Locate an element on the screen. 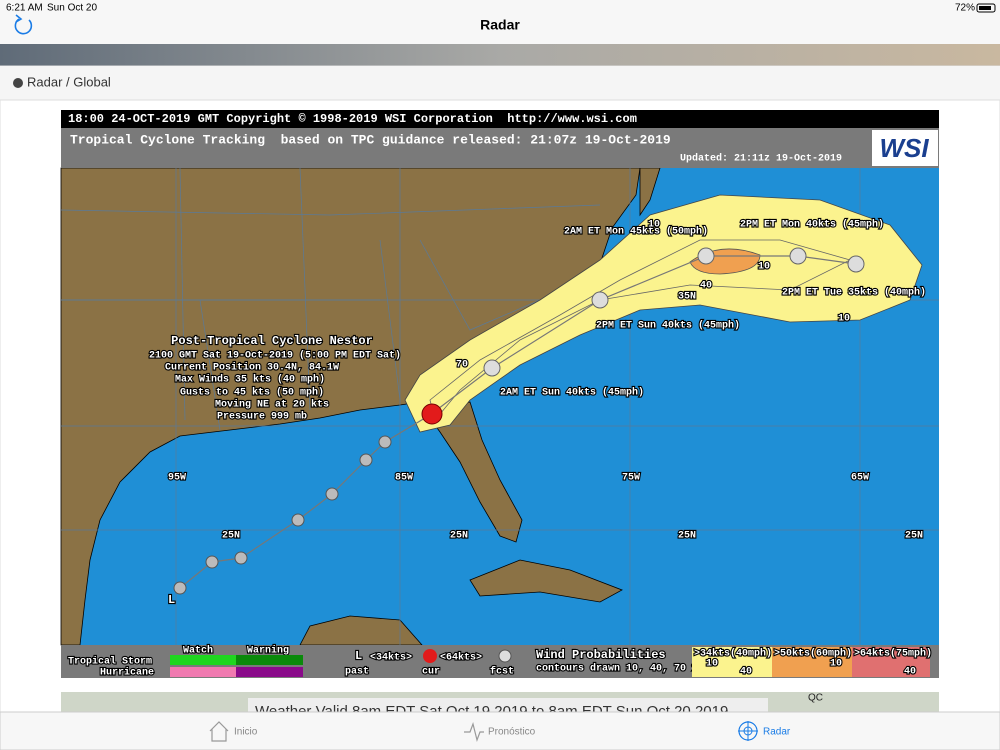 The image size is (1000, 750). legend-title: Wind Probabilities is located at coordinates (601, 655).